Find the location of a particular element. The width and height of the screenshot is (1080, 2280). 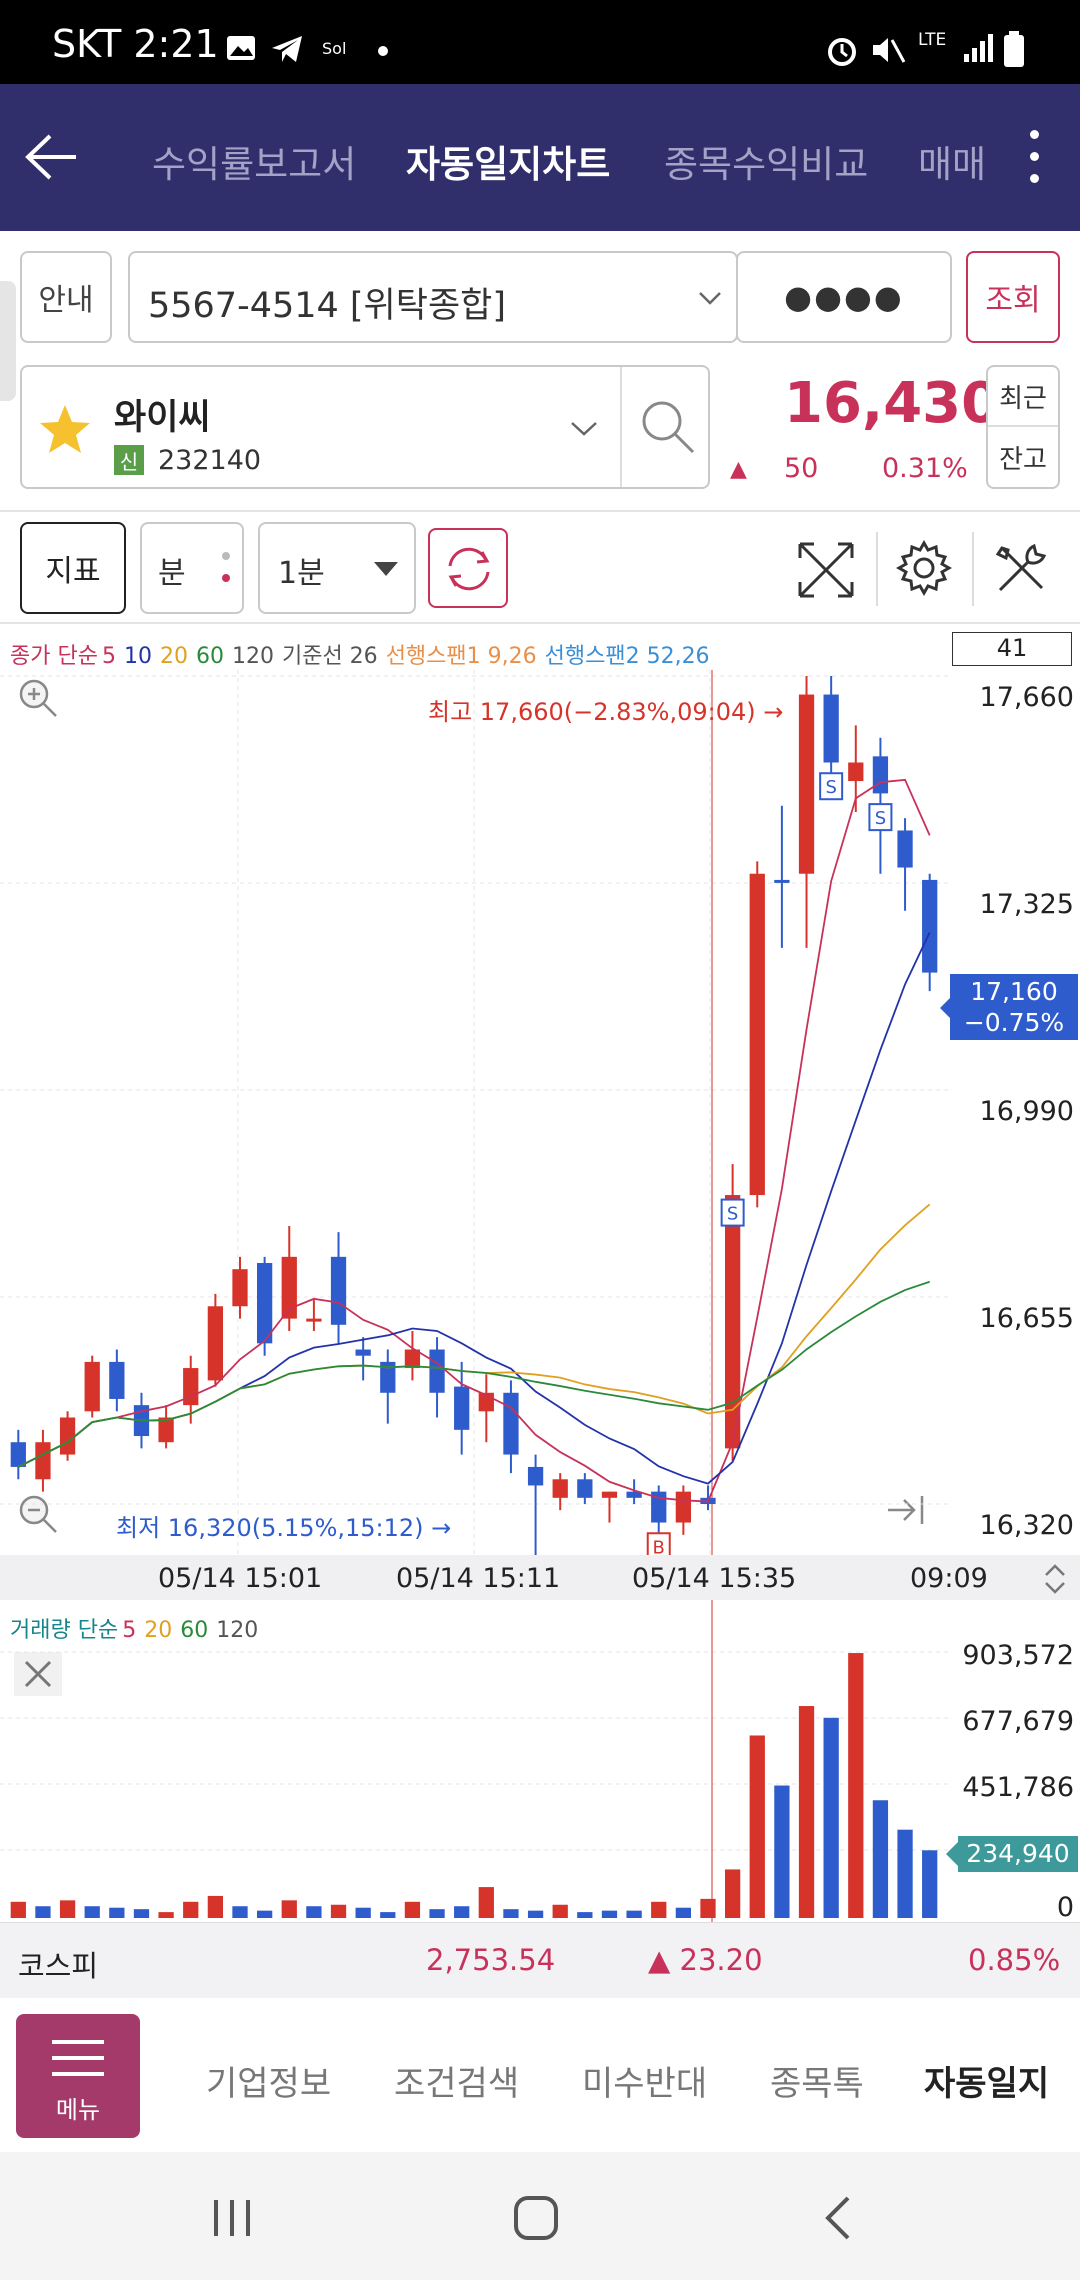

scroll-to-latest-icon is located at coordinates (906, 1510).